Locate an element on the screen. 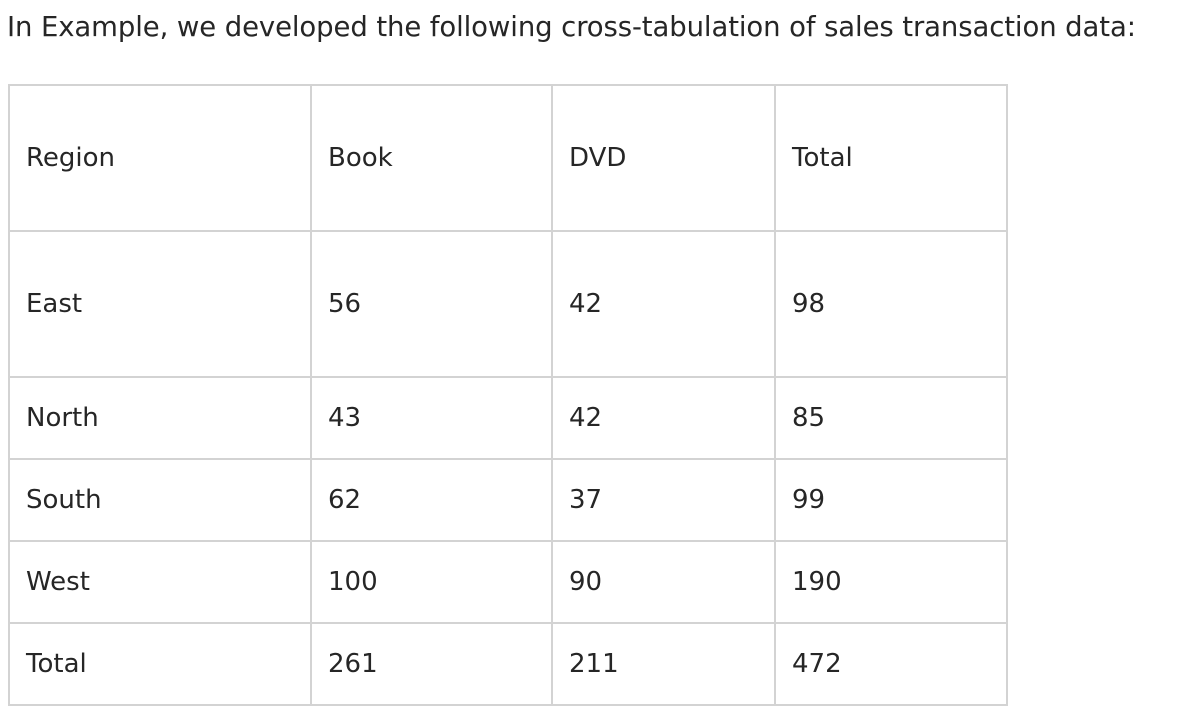  header-cell-total: Total is located at coordinates (891, 158).